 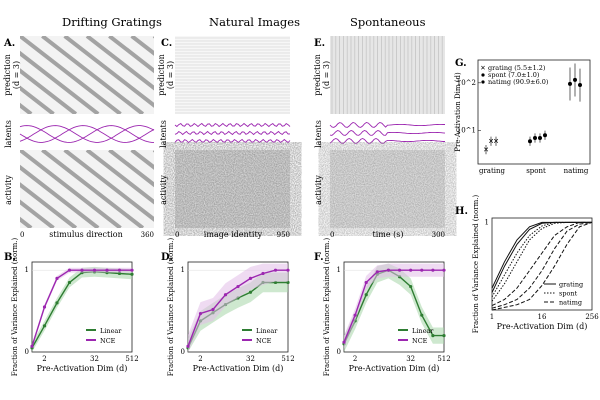 What do you see at coordinates (7, 75) in the screenshot?
I see `ylabel-prediction-A: prediction` at bounding box center [7, 75].